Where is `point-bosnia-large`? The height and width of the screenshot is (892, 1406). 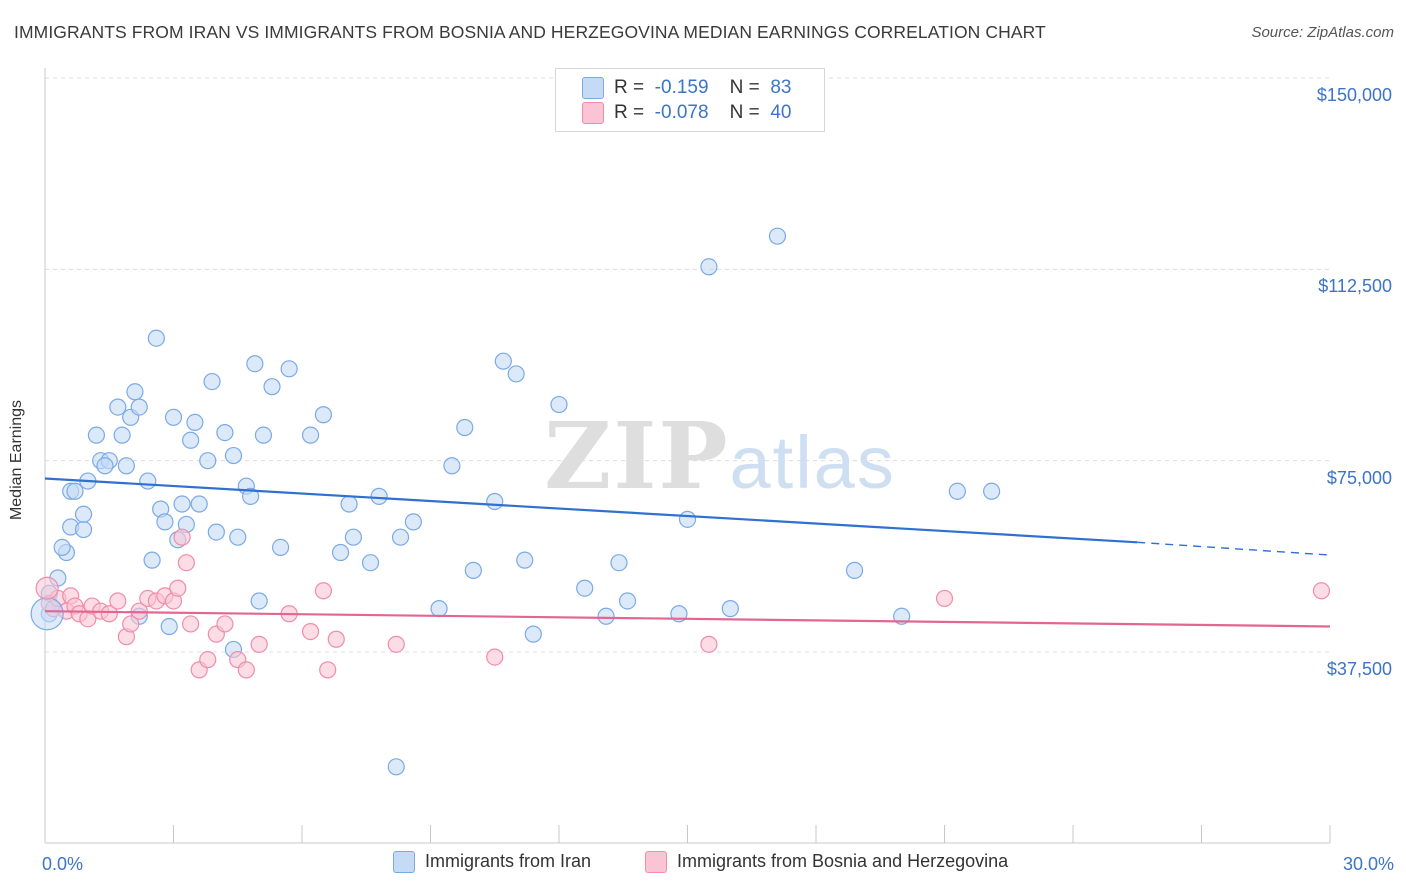 point-bosnia-large is located at coordinates (47, 588).